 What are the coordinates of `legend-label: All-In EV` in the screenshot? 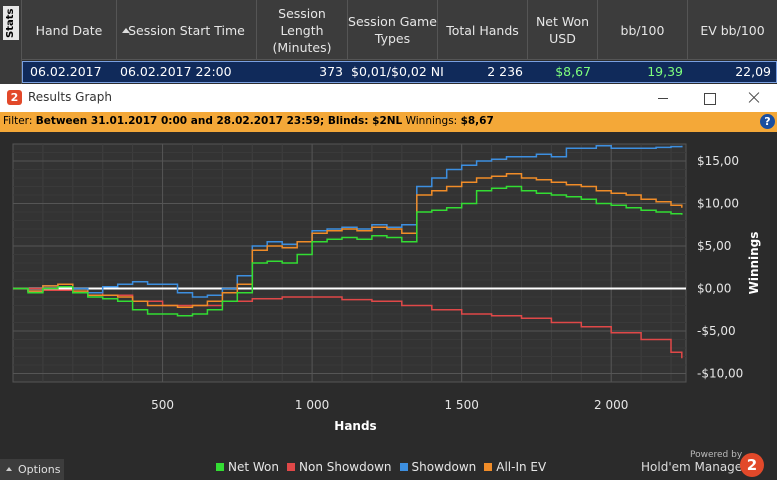 It's located at (521, 467).